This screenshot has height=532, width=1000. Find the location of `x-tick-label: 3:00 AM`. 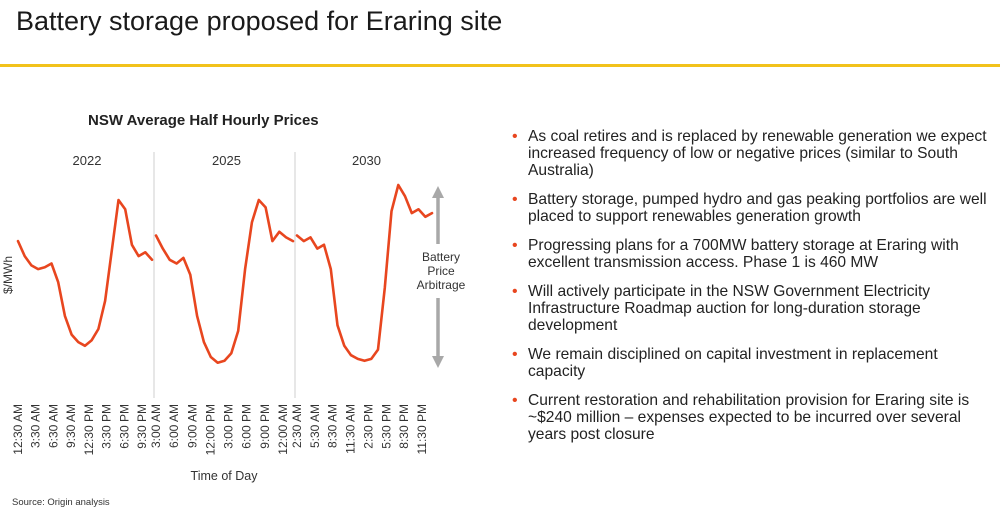

x-tick-label: 3:00 AM is located at coordinates (156, 426).